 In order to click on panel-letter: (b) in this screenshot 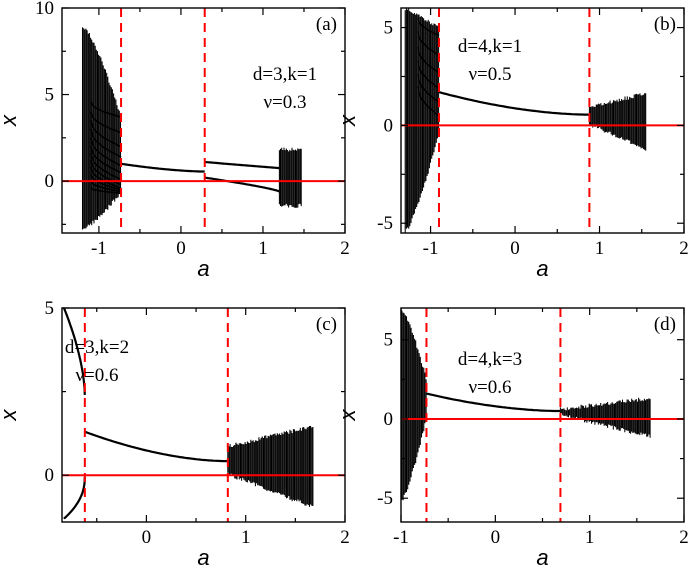, I will do `click(665, 24)`.